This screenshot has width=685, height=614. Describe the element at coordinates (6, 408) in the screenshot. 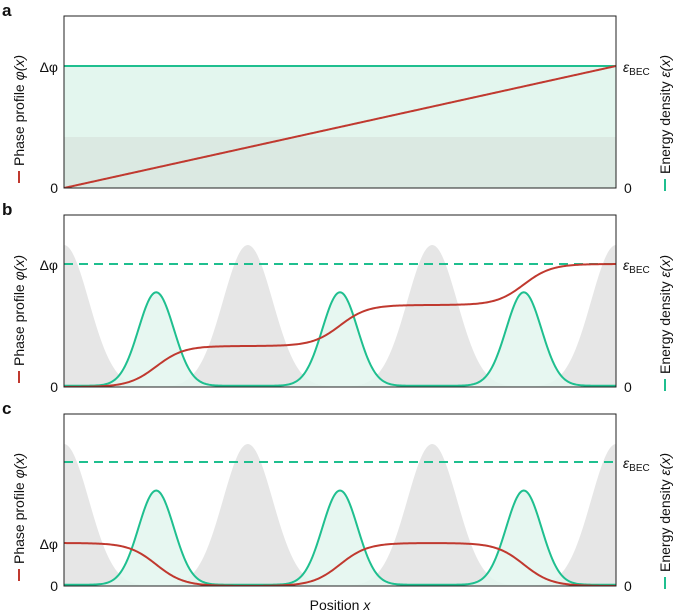

I see `panel-letter-c: c` at that location.